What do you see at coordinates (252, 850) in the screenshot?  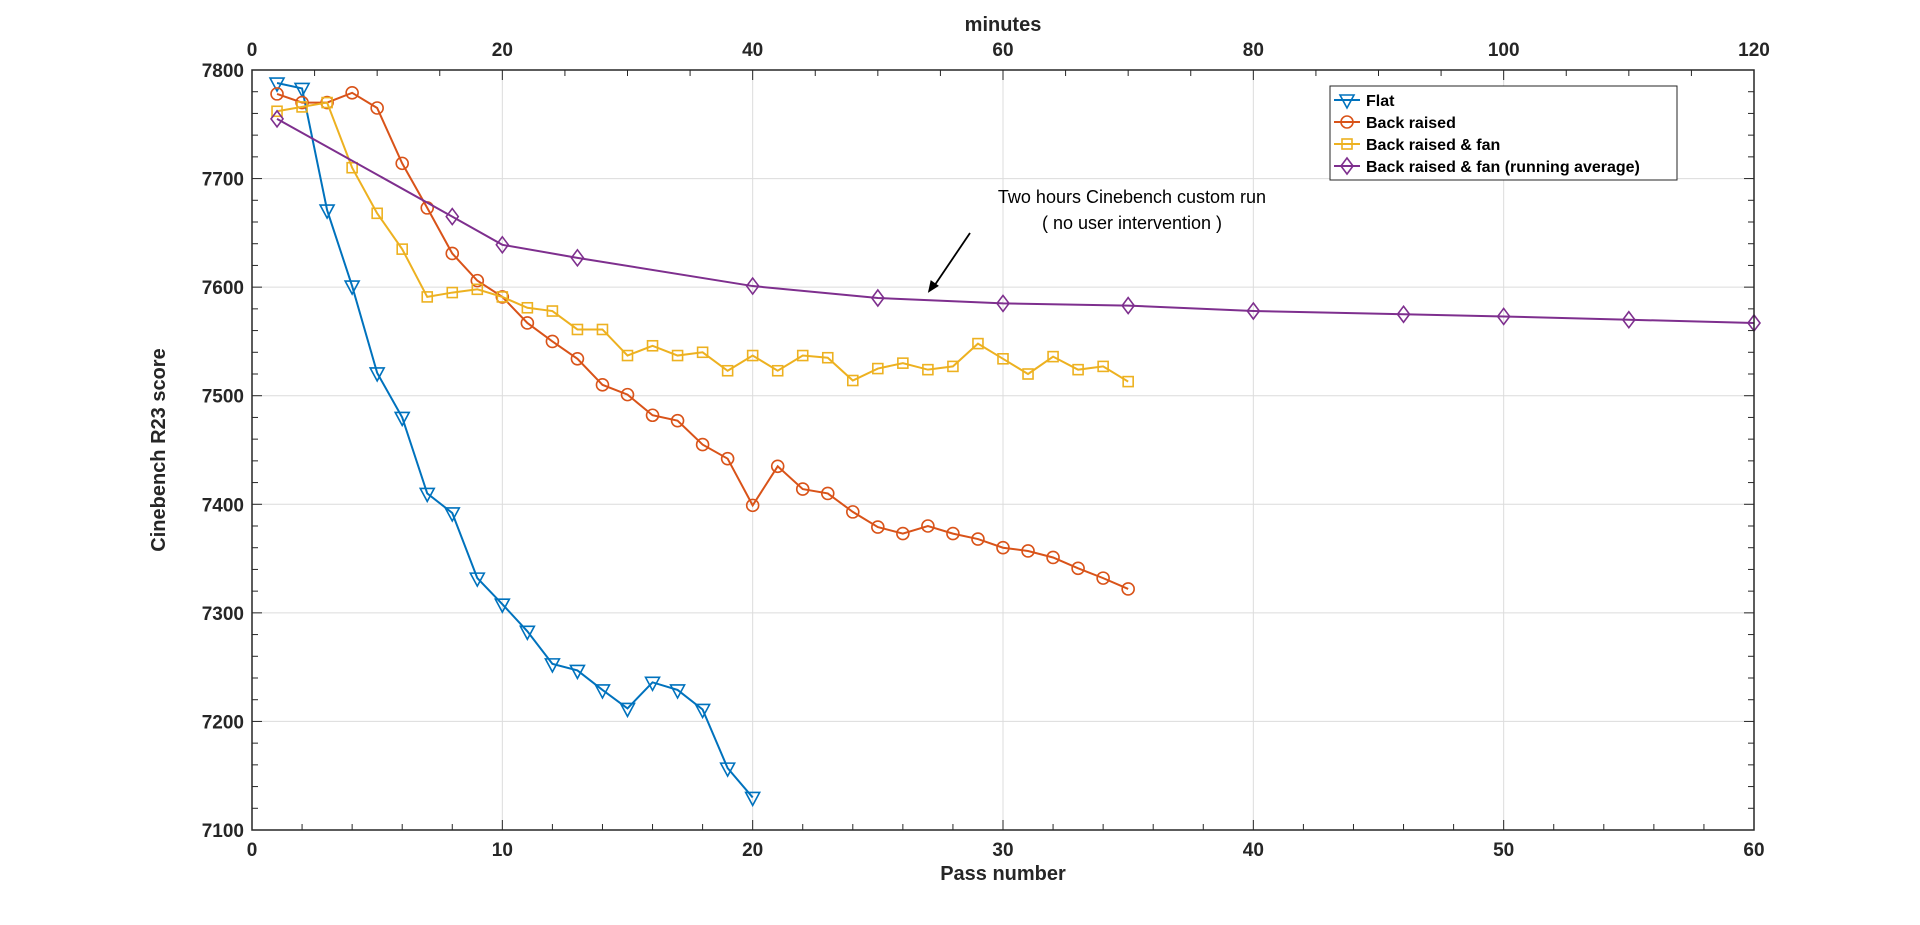 I see `x-tick-label: 0` at bounding box center [252, 850].